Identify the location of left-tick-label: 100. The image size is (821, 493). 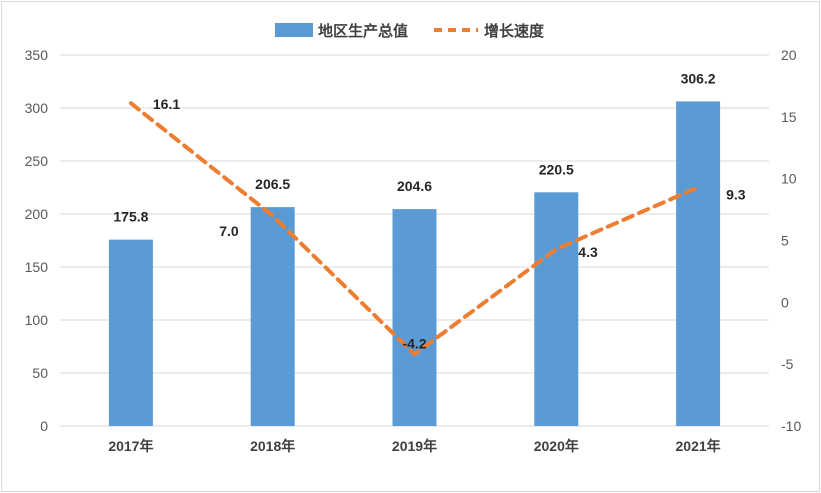
(37, 320).